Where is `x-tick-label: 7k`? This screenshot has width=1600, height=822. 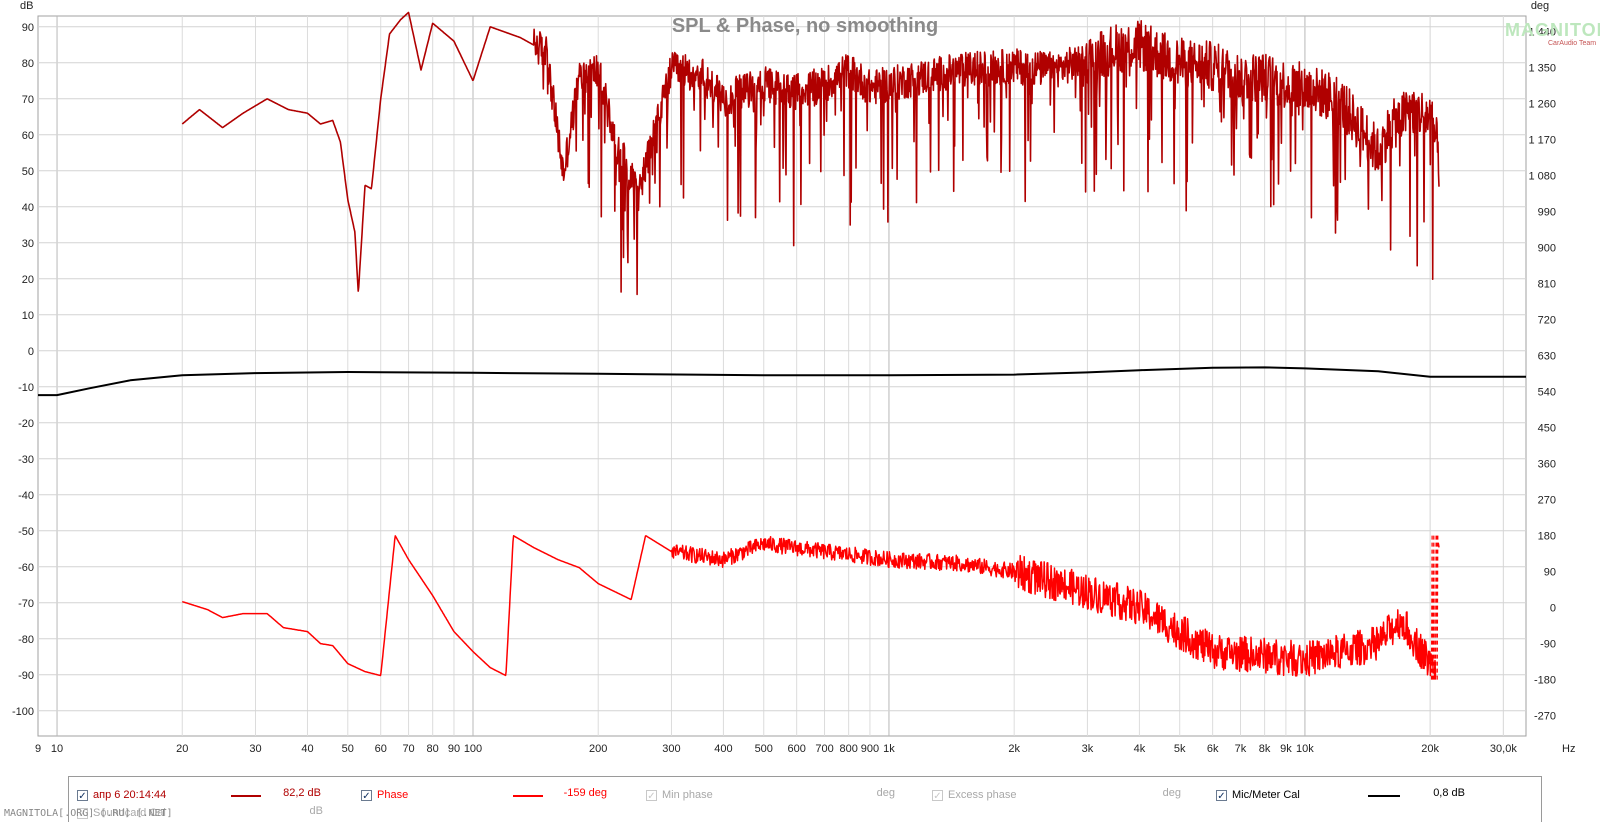
x-tick-label: 7k is located at coordinates (1241, 749).